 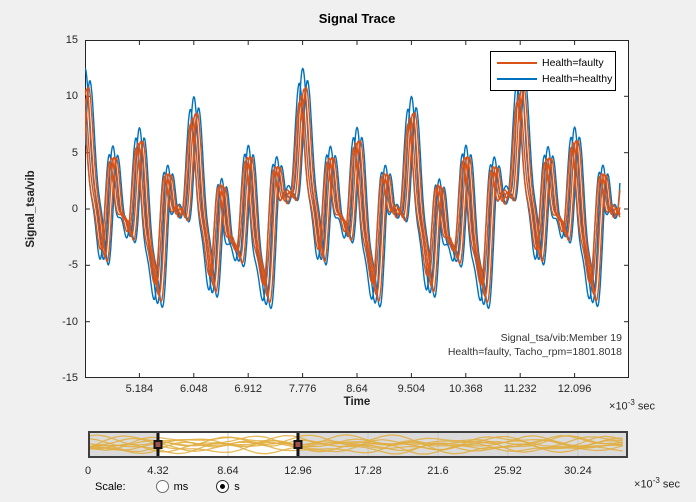 I want to click on panner-tick-label: 21.6, so click(x=438, y=471).